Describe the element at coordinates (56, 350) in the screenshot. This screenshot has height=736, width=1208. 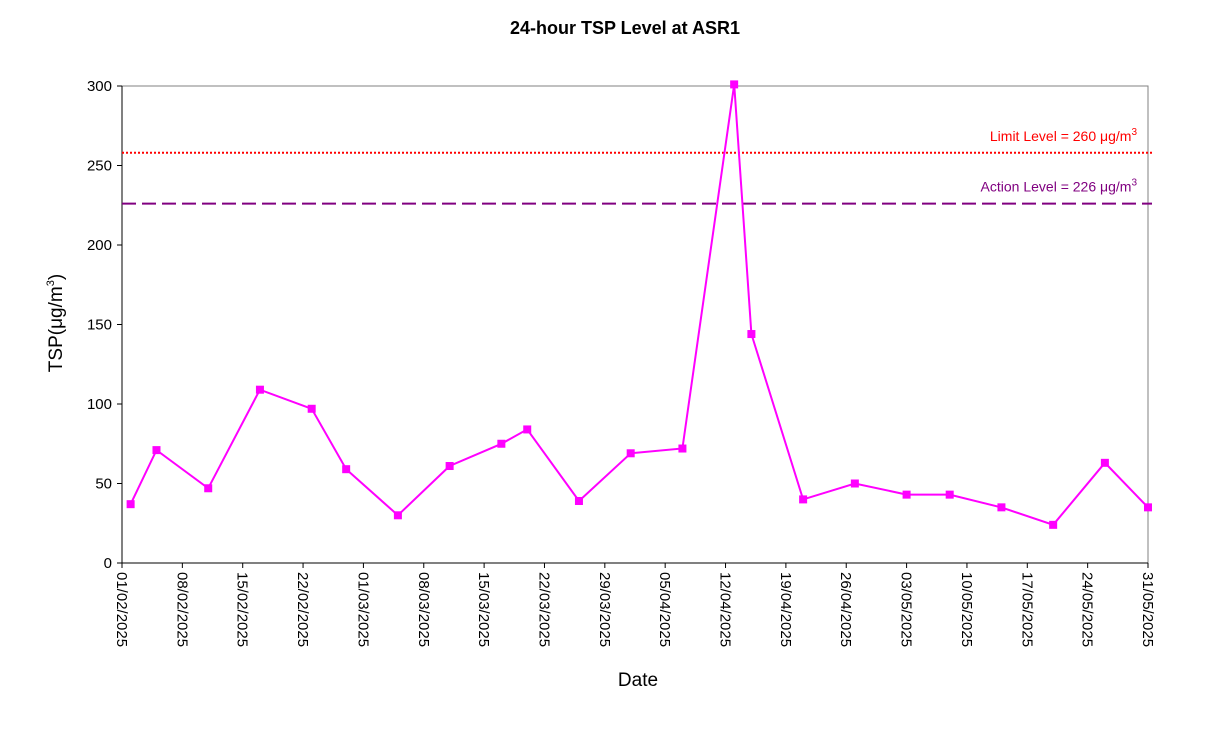
I see `y-axis-label-main: TSP(` at that location.